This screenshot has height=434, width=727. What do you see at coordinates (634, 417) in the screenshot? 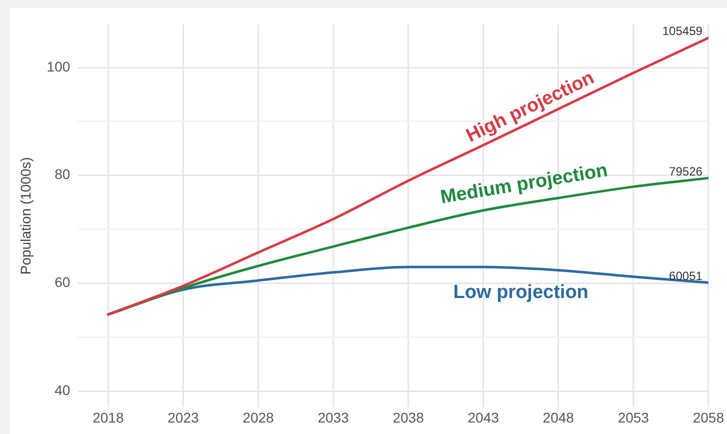
I see `x-tick-label: 2053` at bounding box center [634, 417].